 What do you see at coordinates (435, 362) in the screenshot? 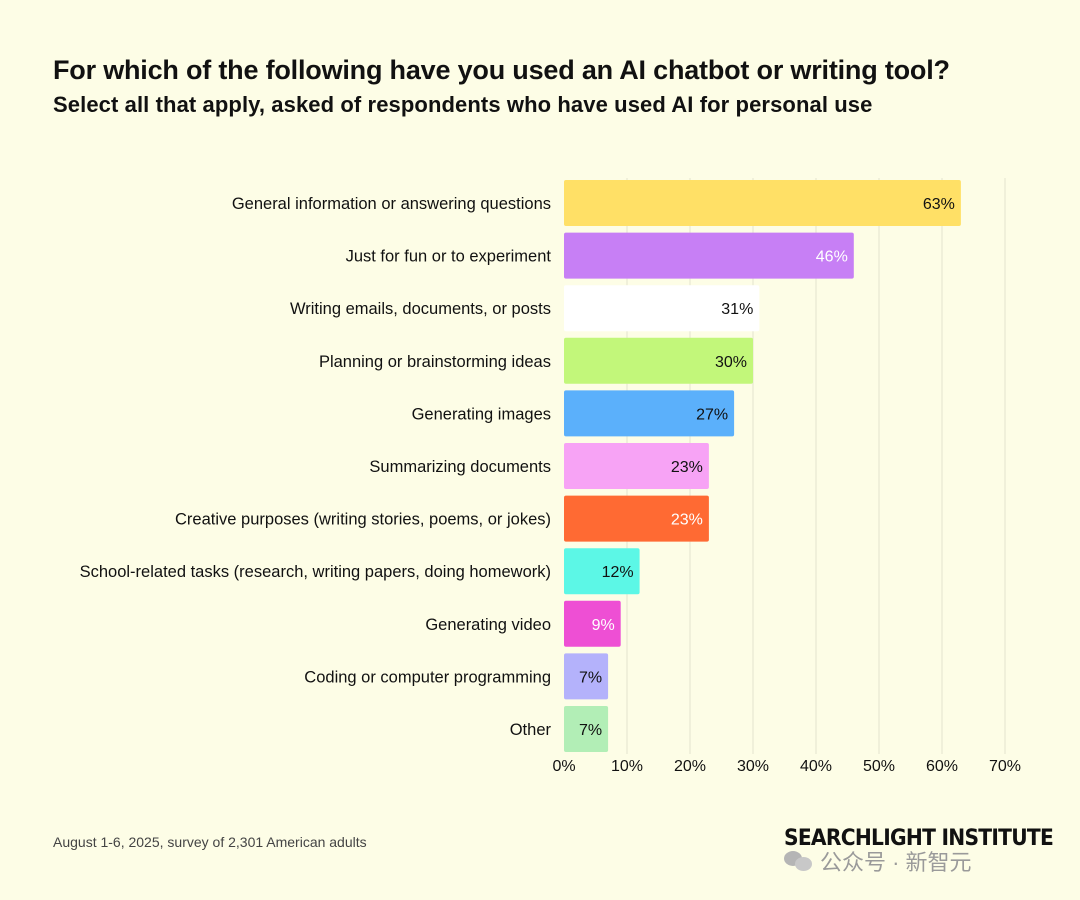
I see `category-label: Planning or brainstorming ideas` at bounding box center [435, 362].